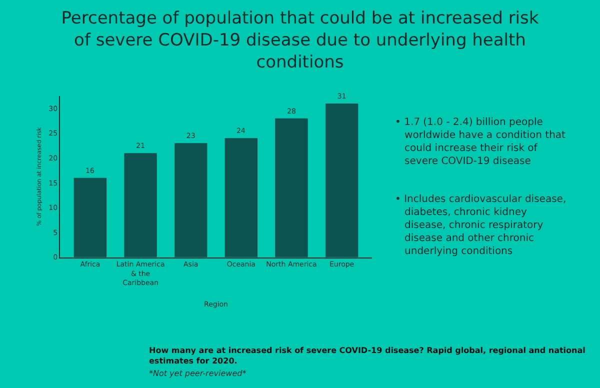 The image size is (600, 388). Describe the element at coordinates (197, 373) in the screenshot. I see `text: *Not yet peer-reviewed*` at that location.